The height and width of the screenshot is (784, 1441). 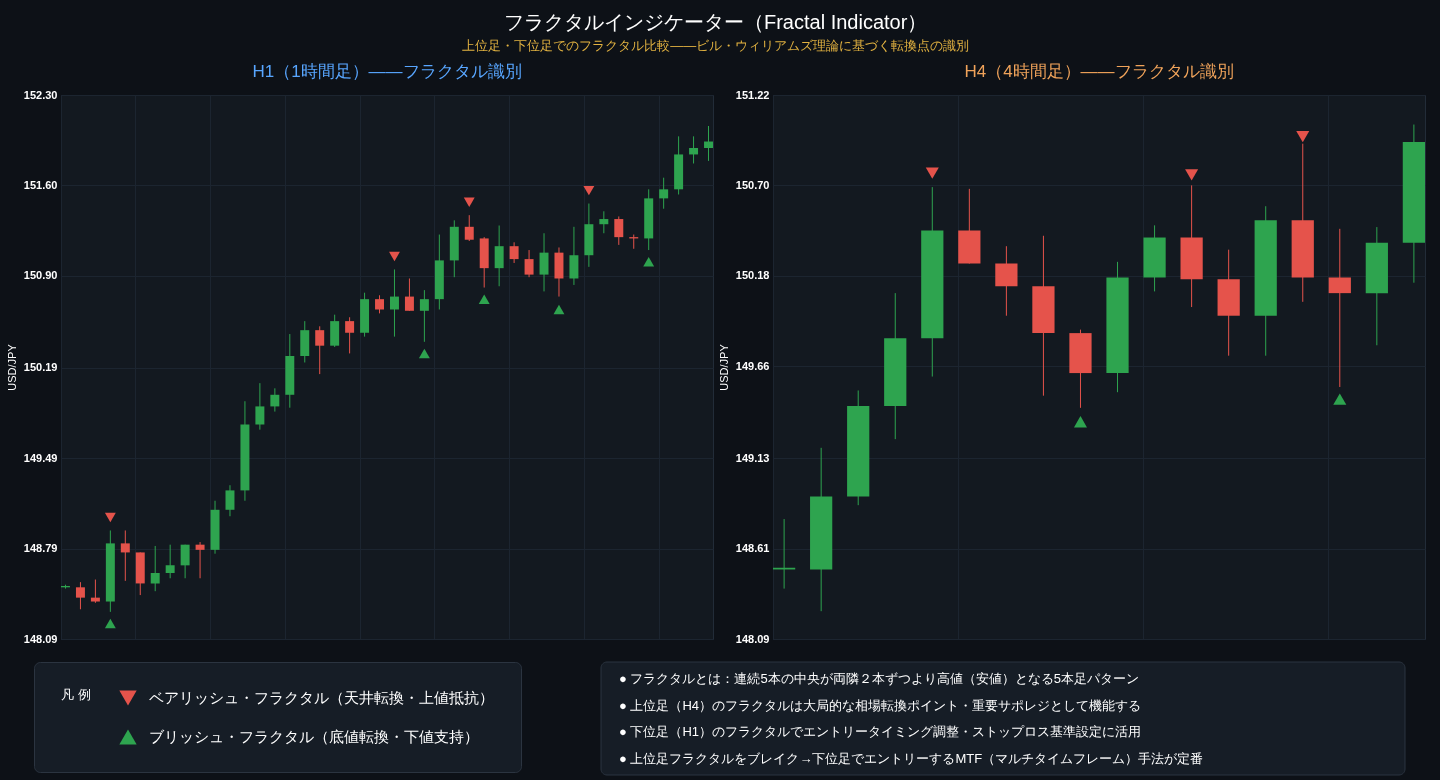 I want to click on y-tick-label: 151.60, so click(x=40, y=184).